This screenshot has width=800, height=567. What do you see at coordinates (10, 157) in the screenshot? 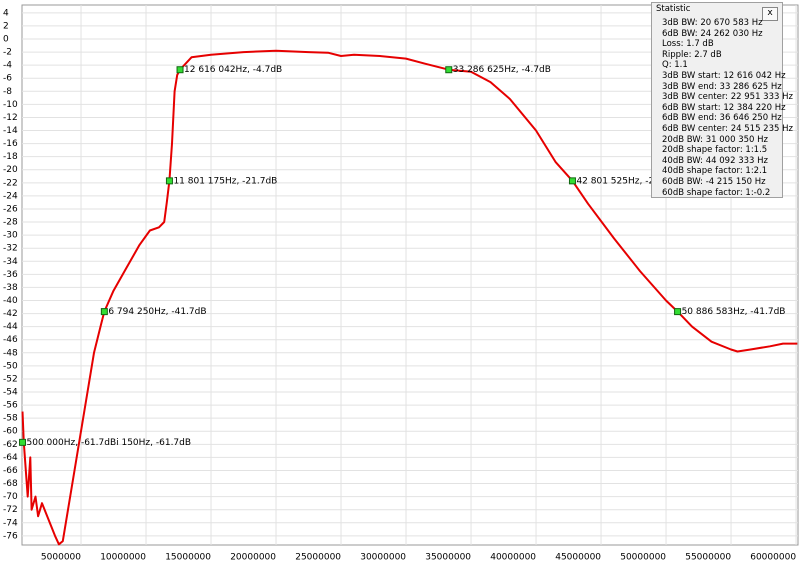
I see `y-tick-label: -18` at bounding box center [10, 157].